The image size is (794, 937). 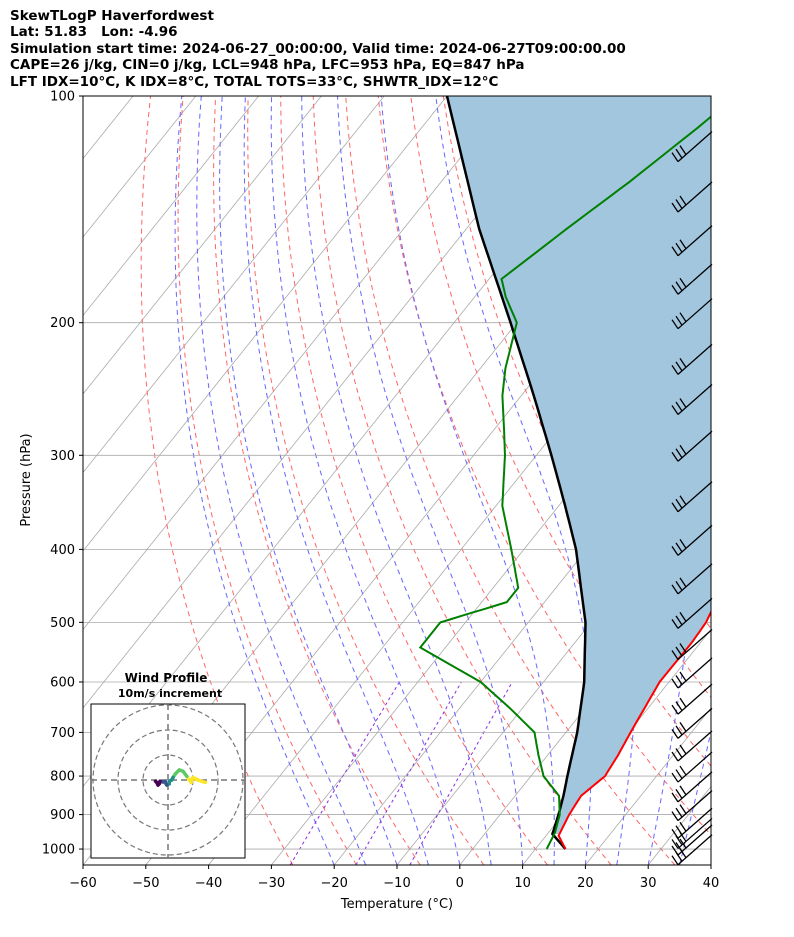 I want to click on x-tick-label: 0, so click(x=460, y=883).